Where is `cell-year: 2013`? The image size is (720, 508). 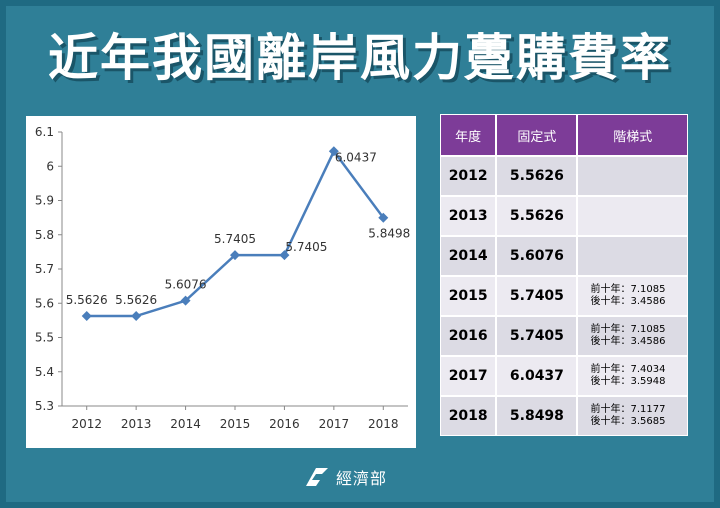 cell-year: 2013 is located at coordinates (468, 216).